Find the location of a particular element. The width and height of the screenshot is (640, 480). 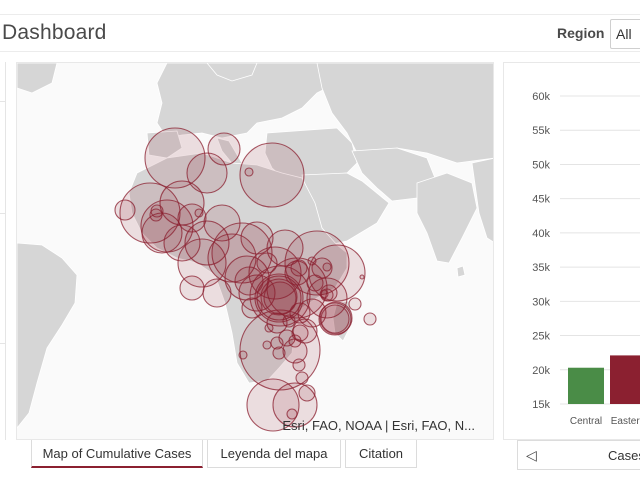

y-tick-label: 60k is located at coordinates (541, 97).